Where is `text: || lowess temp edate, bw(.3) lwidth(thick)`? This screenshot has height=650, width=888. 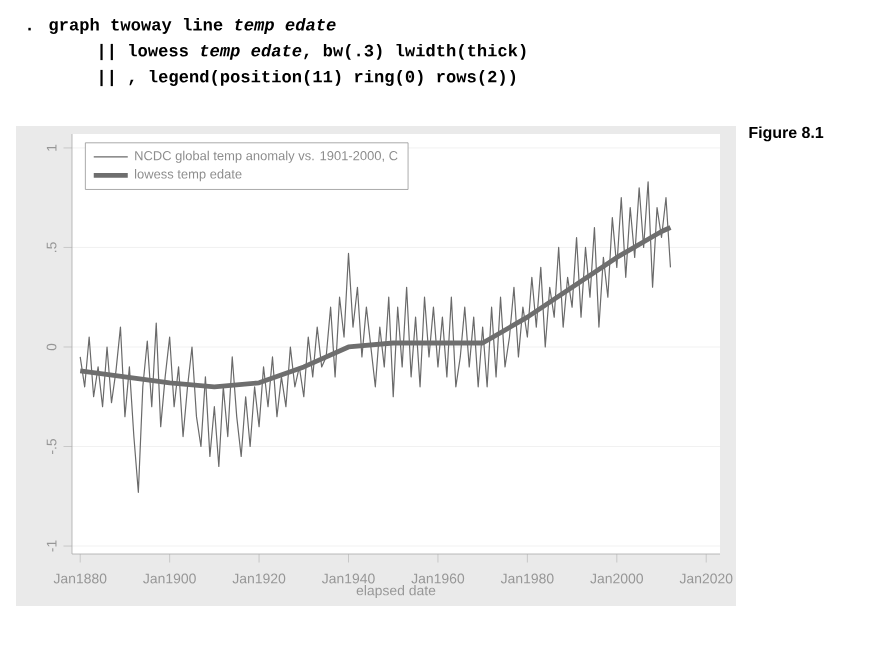
text: || lowess temp edate, bw(.3) lwidth(thick) is located at coordinates (313, 52).